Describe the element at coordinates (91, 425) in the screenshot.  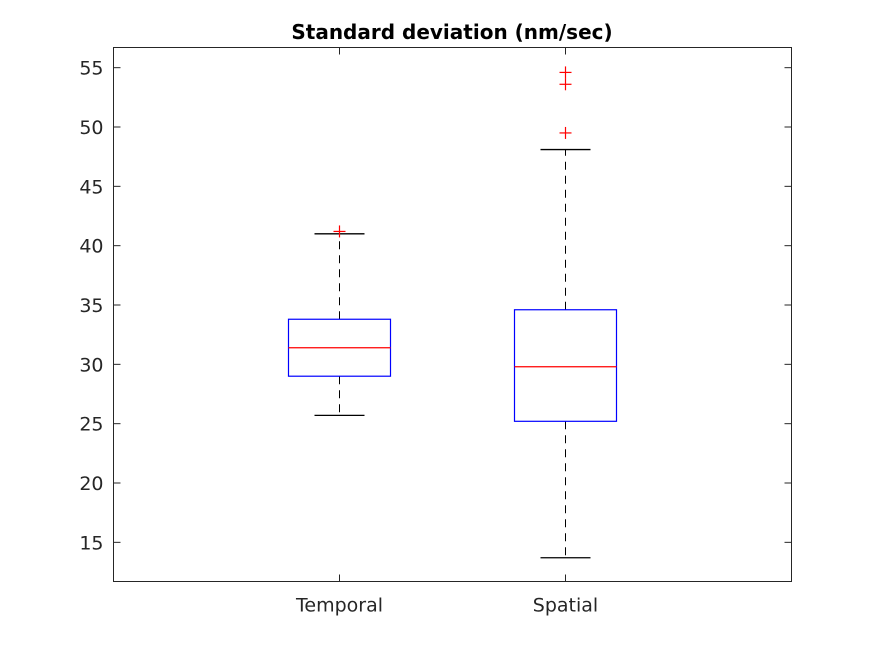
I see `y-tick-label: 25` at that location.